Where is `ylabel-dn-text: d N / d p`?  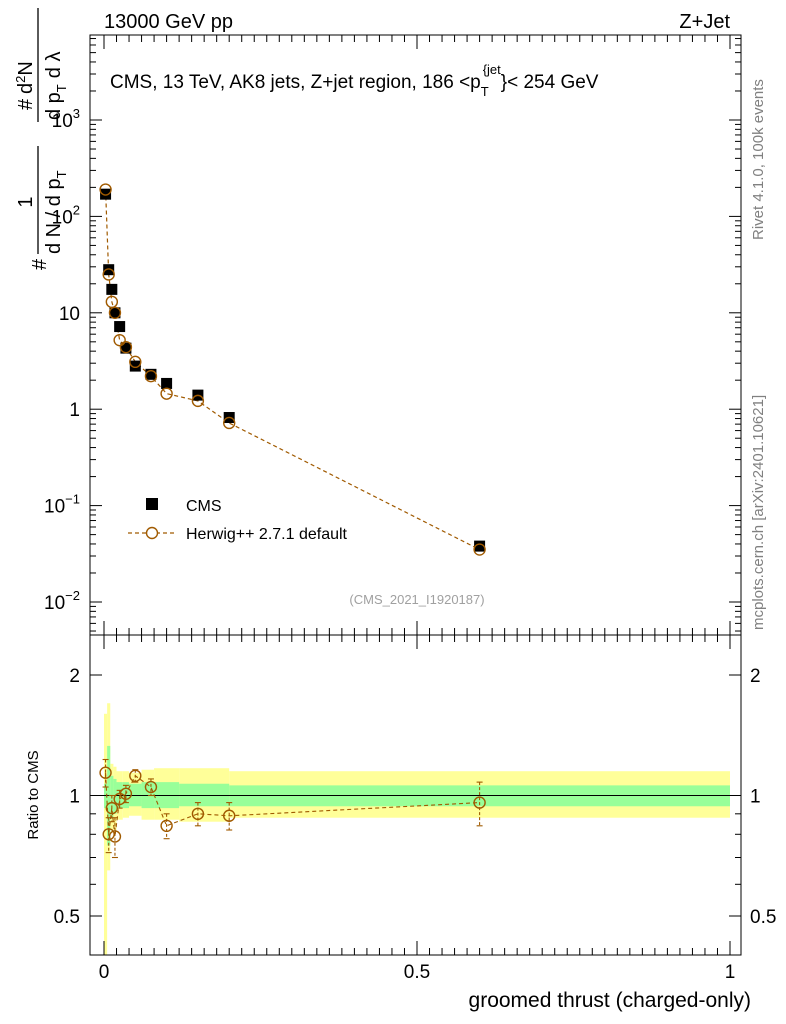
ylabel-dn-text: d N / d p is located at coordinates (54, 216).